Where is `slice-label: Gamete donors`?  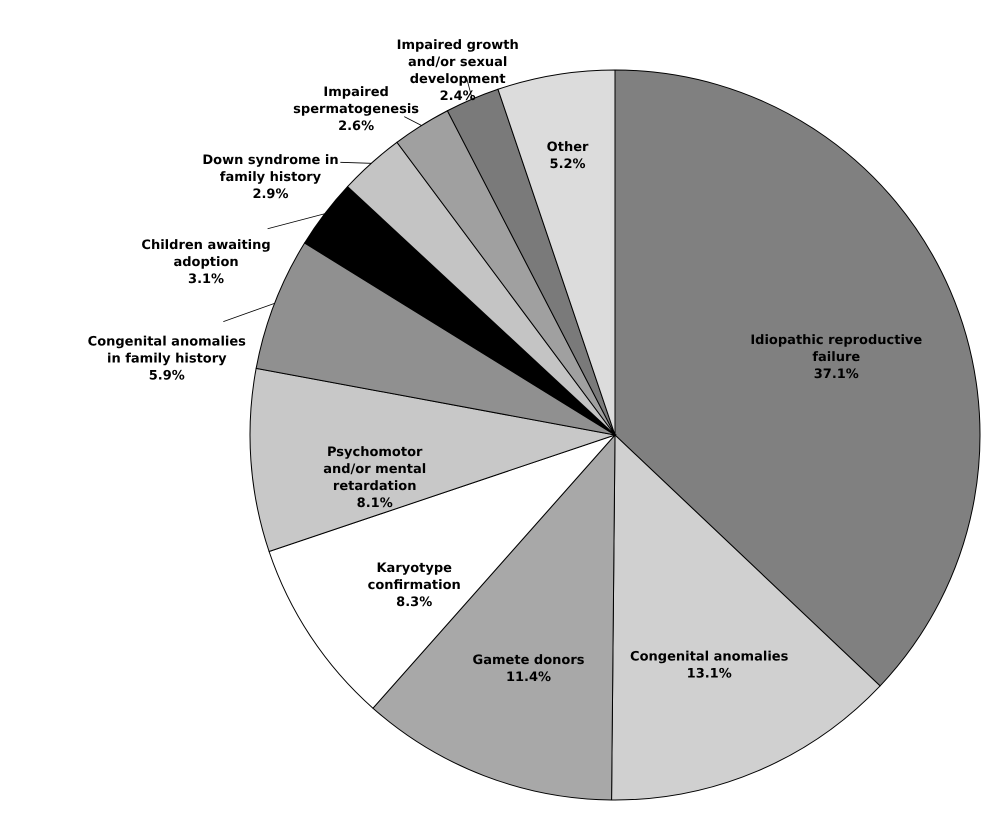
slice-label: Gamete donors is located at coordinates (528, 660).